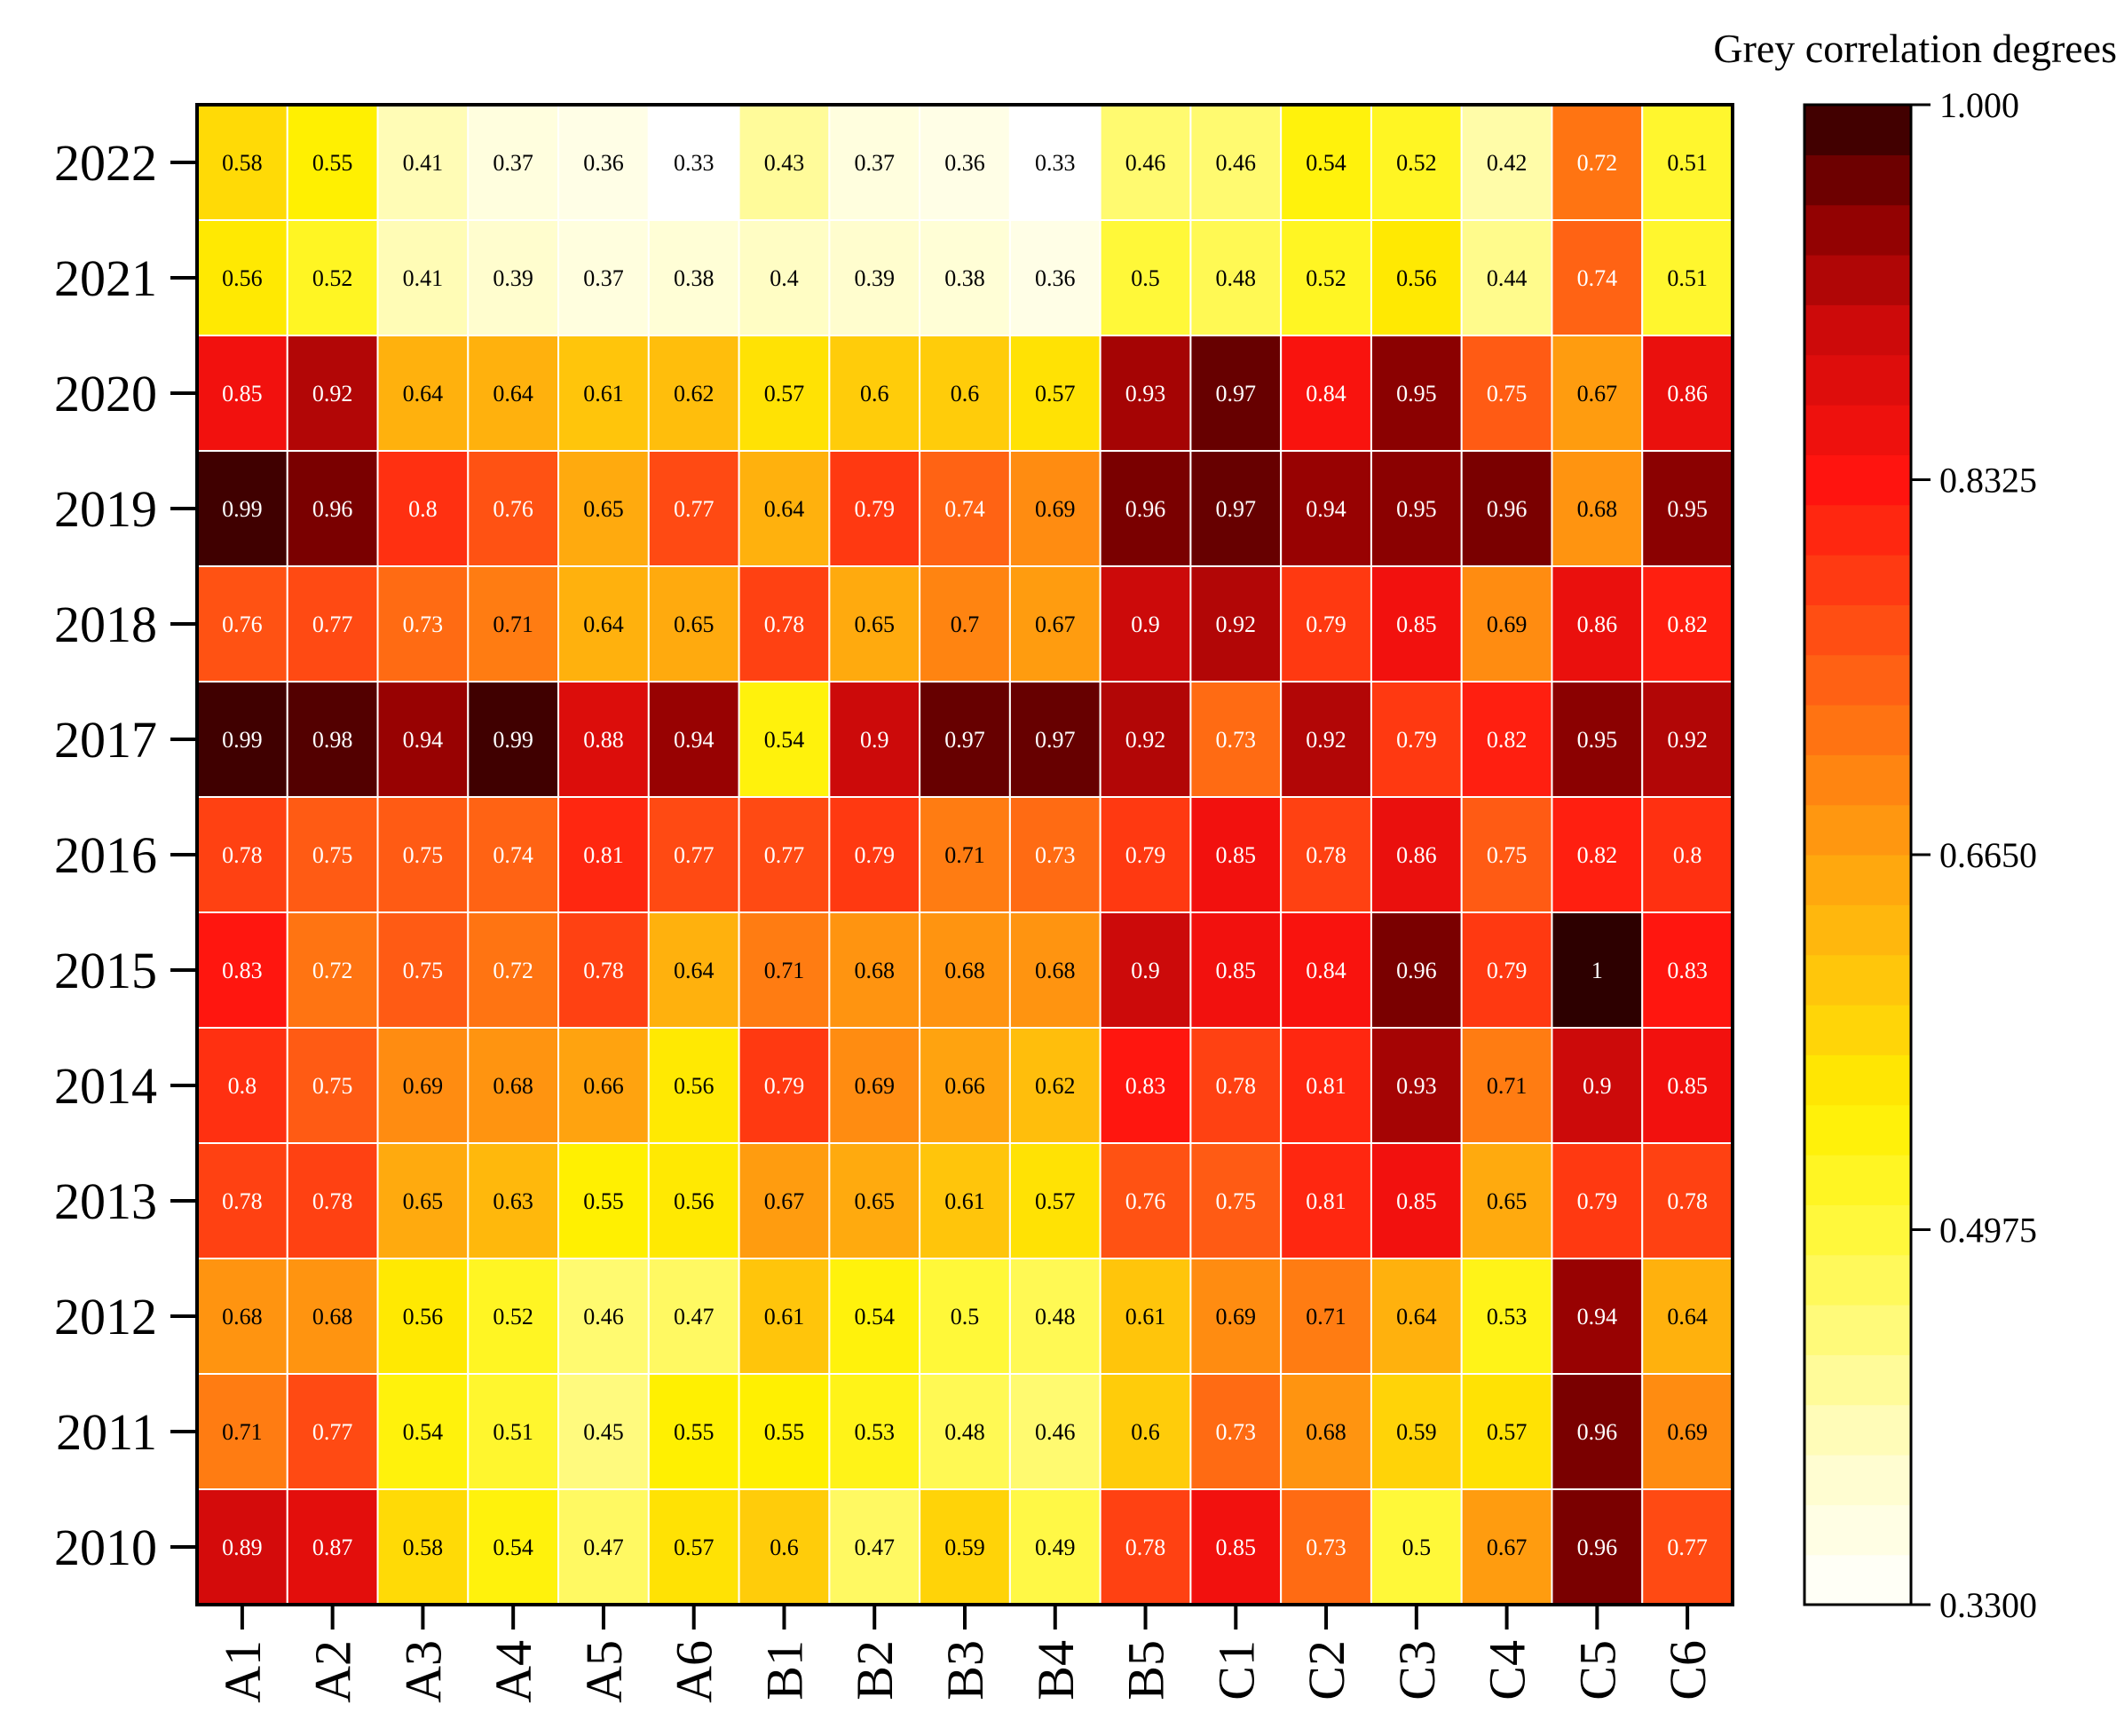 Image resolution: width=2124 pixels, height=1736 pixels. I want to click on heatmap-cell-2010-b2, so click(874, 1547).